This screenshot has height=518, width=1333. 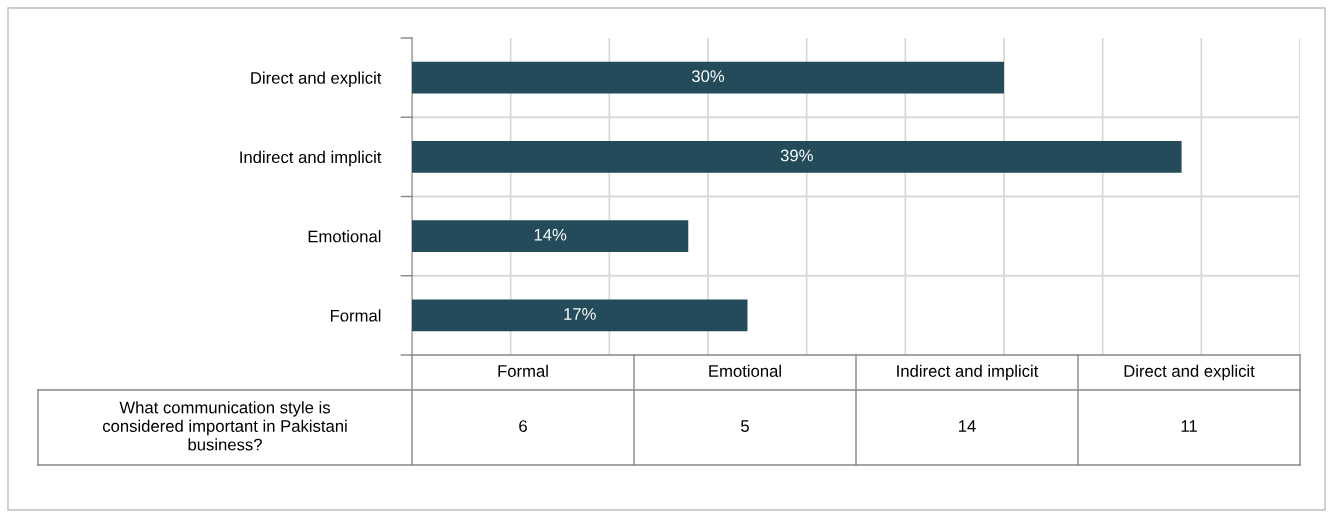 What do you see at coordinates (311, 158) in the screenshot?
I see `y-tick-label: Indirect and implicit` at bounding box center [311, 158].